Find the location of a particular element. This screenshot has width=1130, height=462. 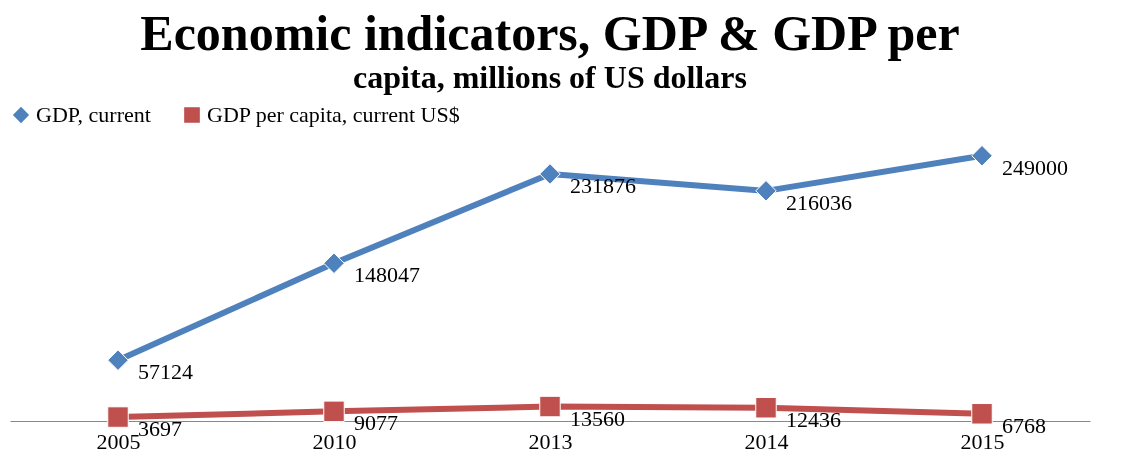

data-label: 148047 is located at coordinates (387, 275).